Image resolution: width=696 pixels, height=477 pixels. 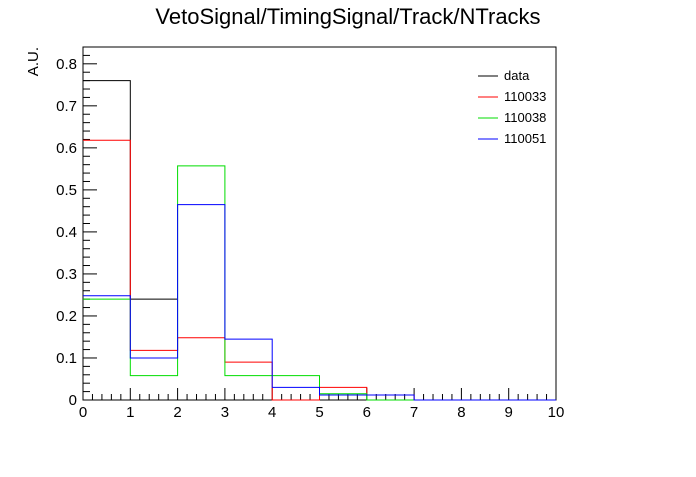 I want to click on legend-label-110051: 110051, so click(x=525, y=138).